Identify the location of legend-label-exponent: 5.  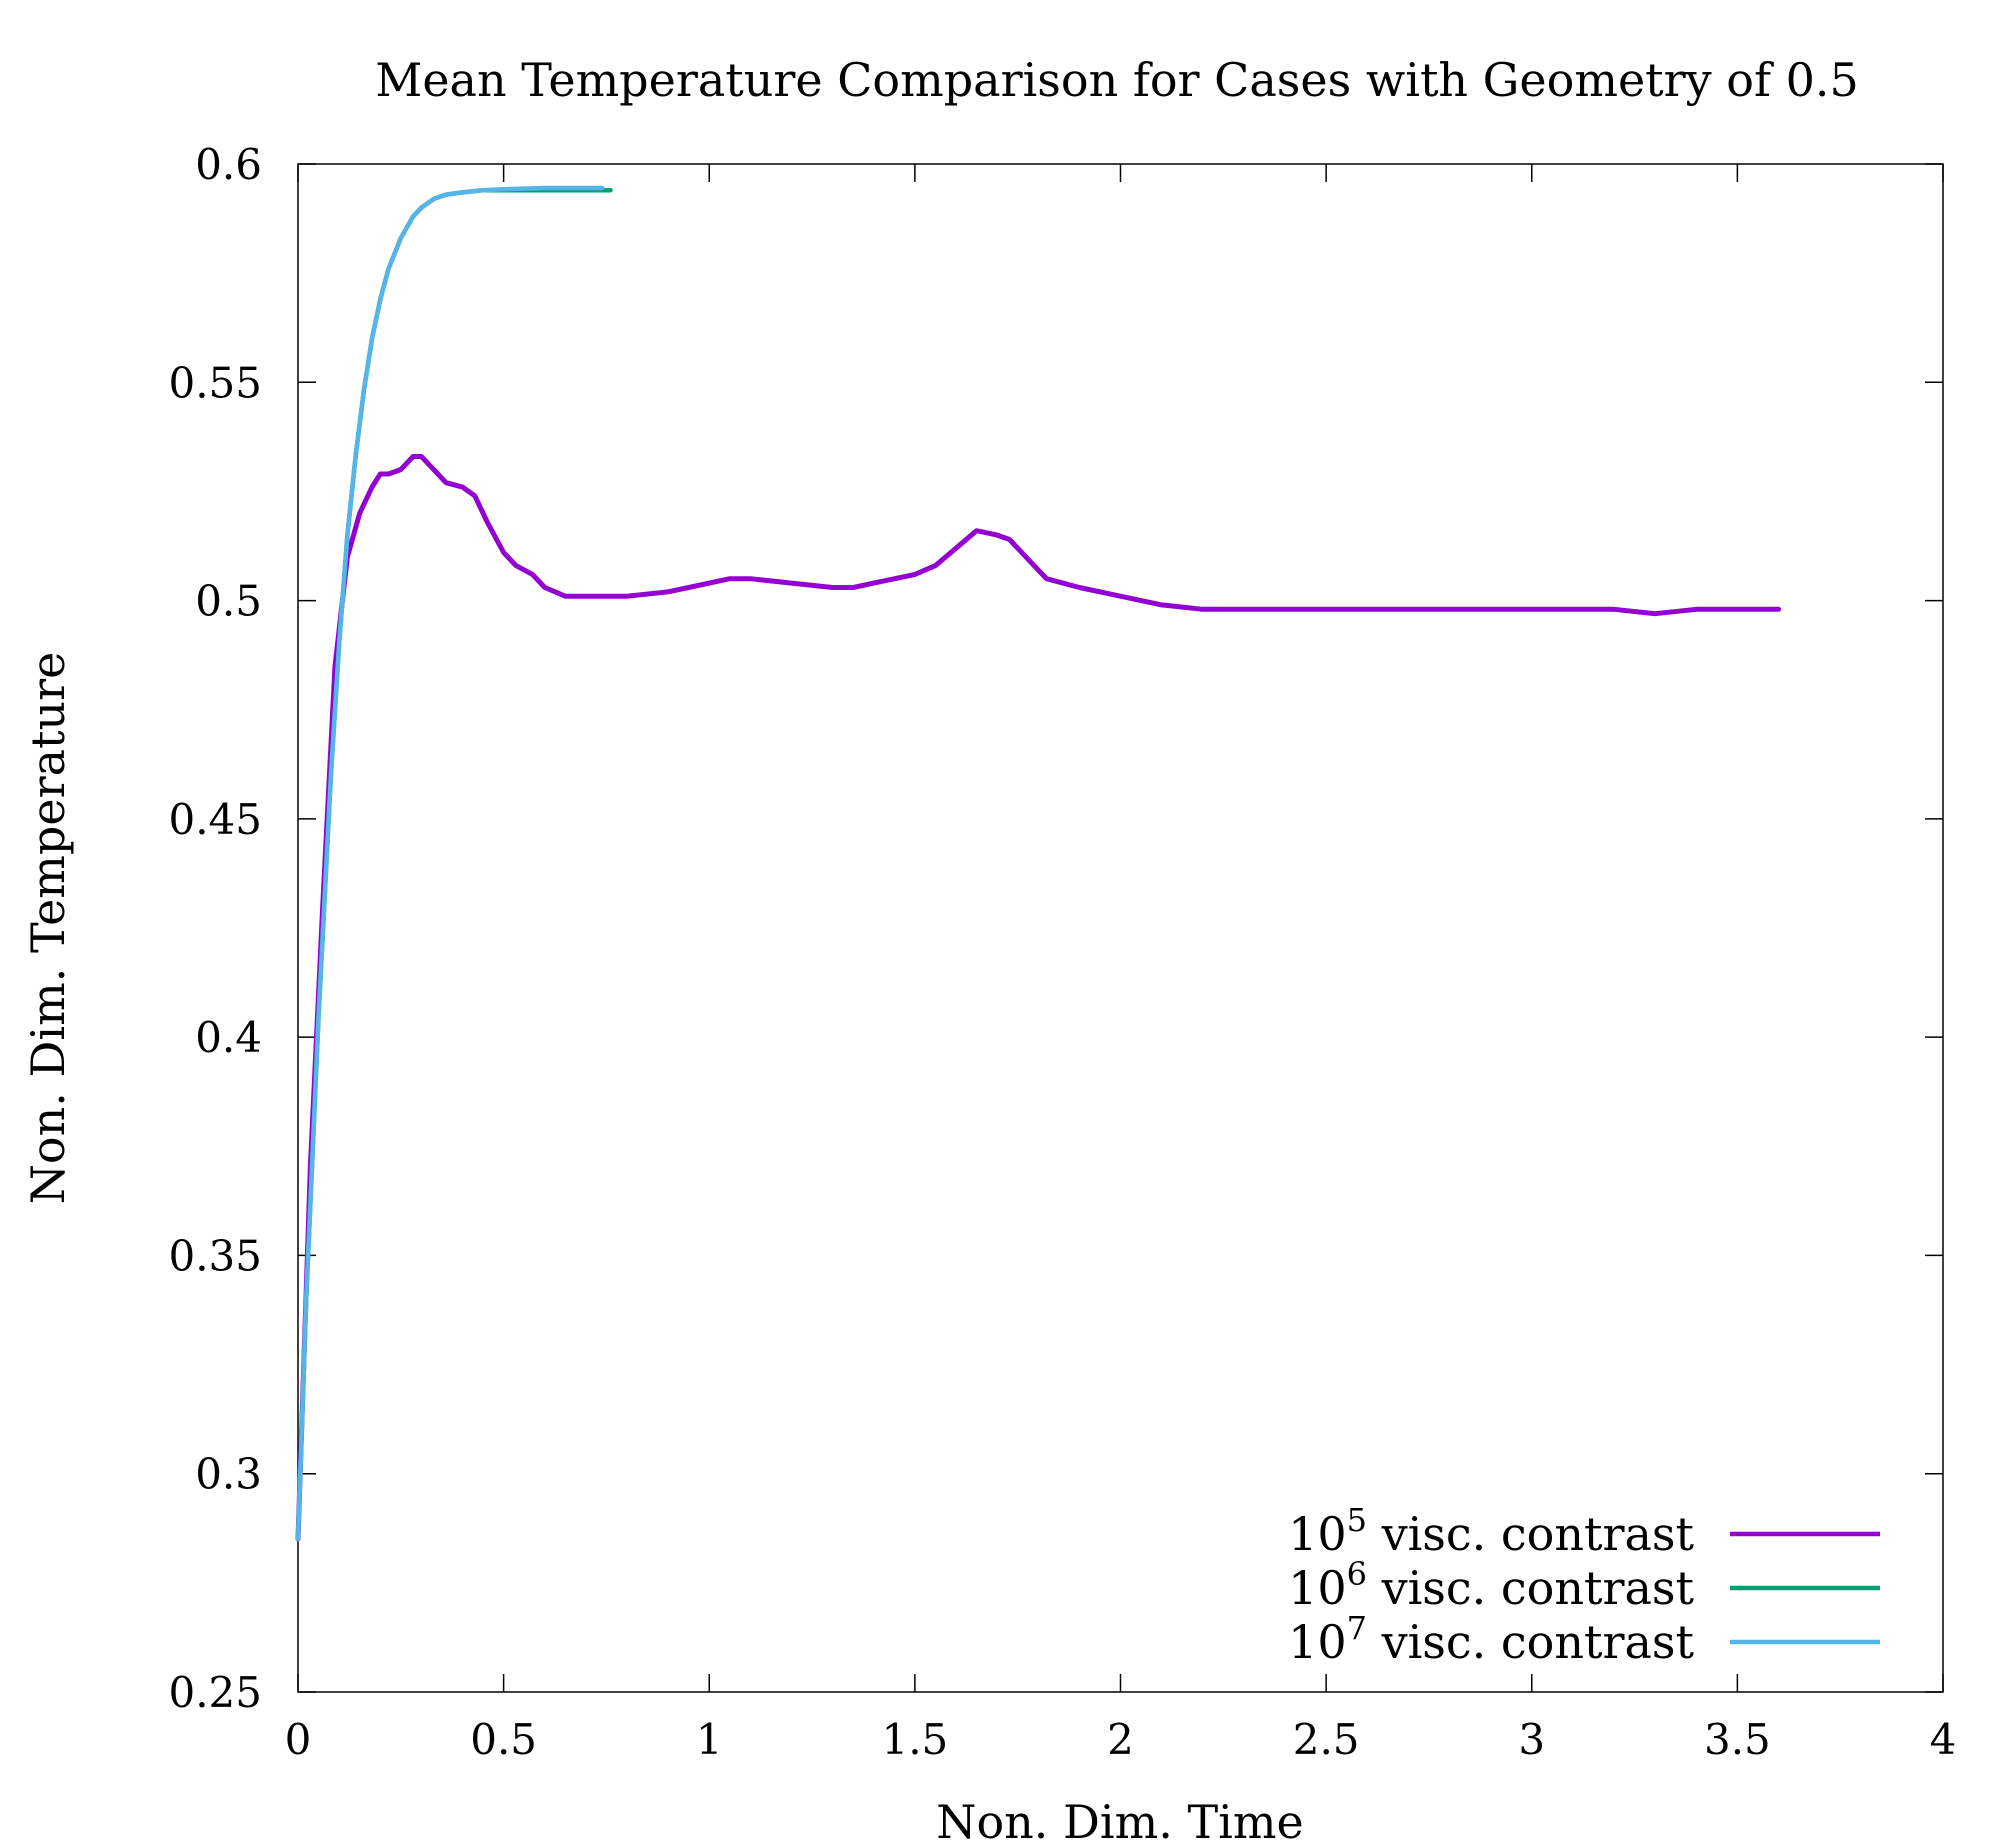
(1357, 1520).